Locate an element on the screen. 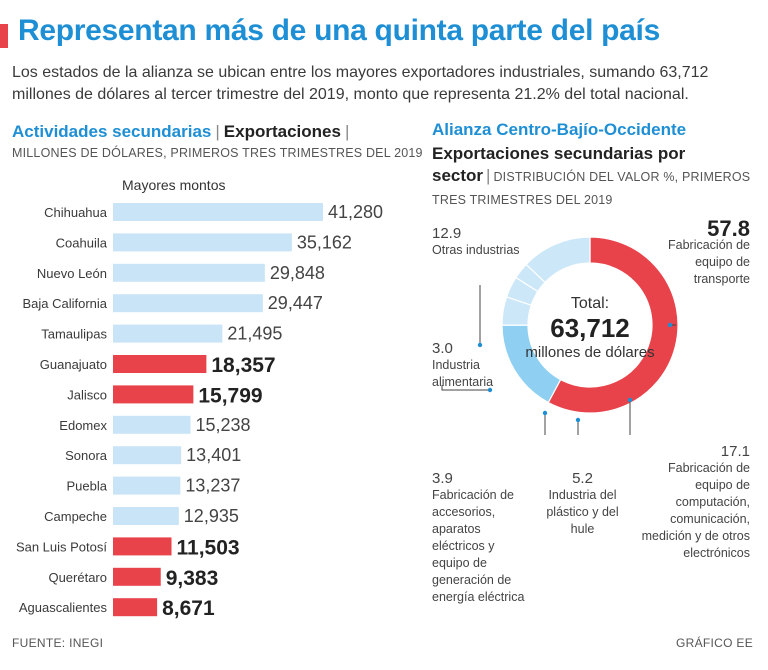 This screenshot has height=670, width=768. slice-label-plastico: 5.2 Industria del plástico y del hule is located at coordinates (582, 504).